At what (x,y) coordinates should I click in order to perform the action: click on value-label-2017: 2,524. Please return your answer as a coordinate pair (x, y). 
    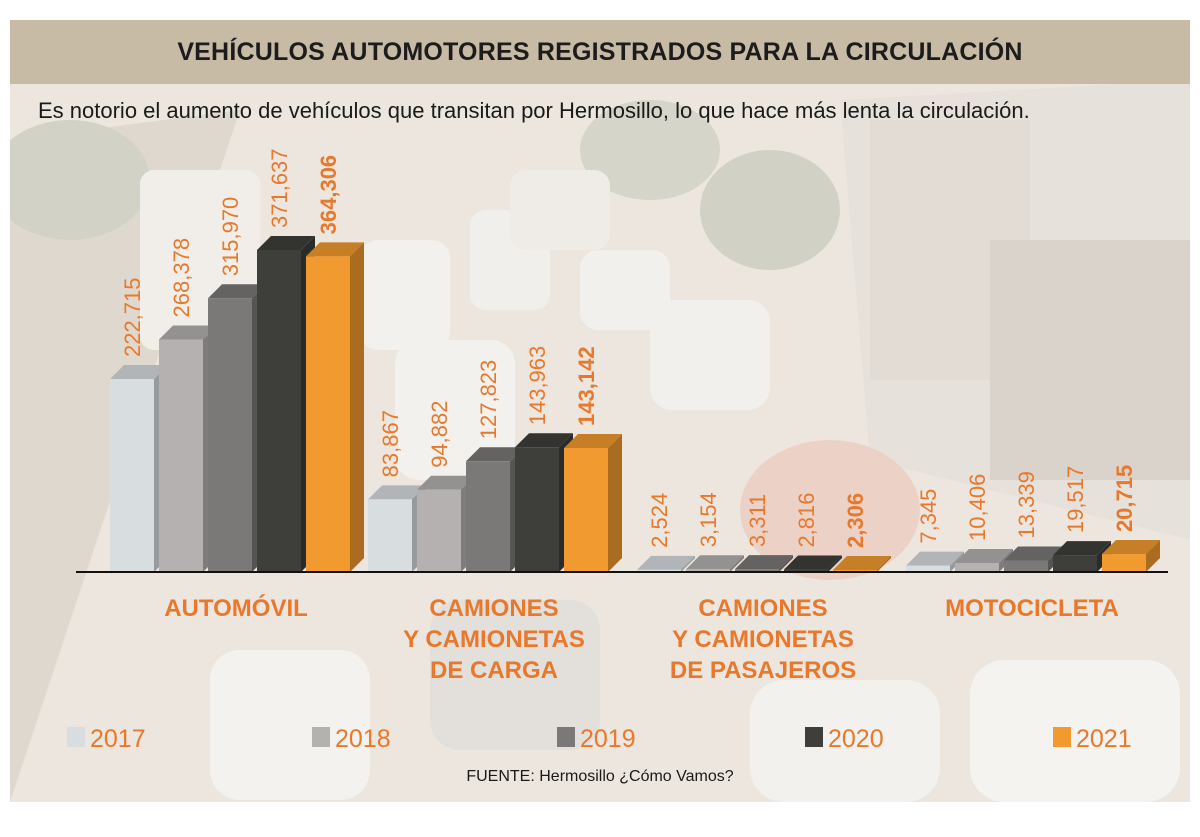
    Looking at the image, I should click on (659, 520).